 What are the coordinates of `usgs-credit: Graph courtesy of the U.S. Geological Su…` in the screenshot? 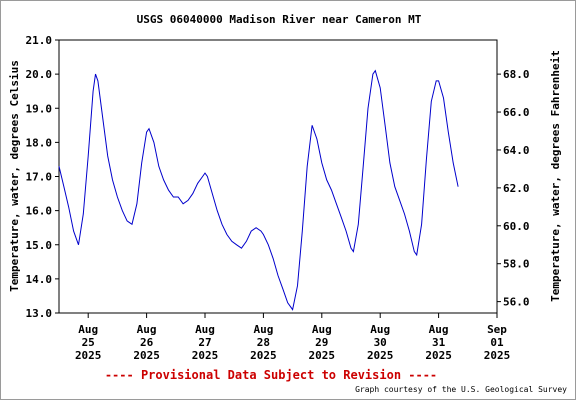 It's located at (461, 389).